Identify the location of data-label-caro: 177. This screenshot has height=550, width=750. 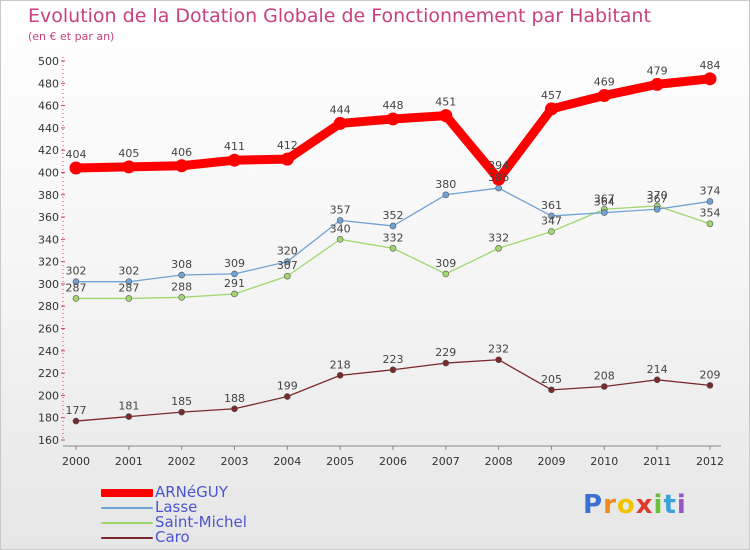
(76, 410).